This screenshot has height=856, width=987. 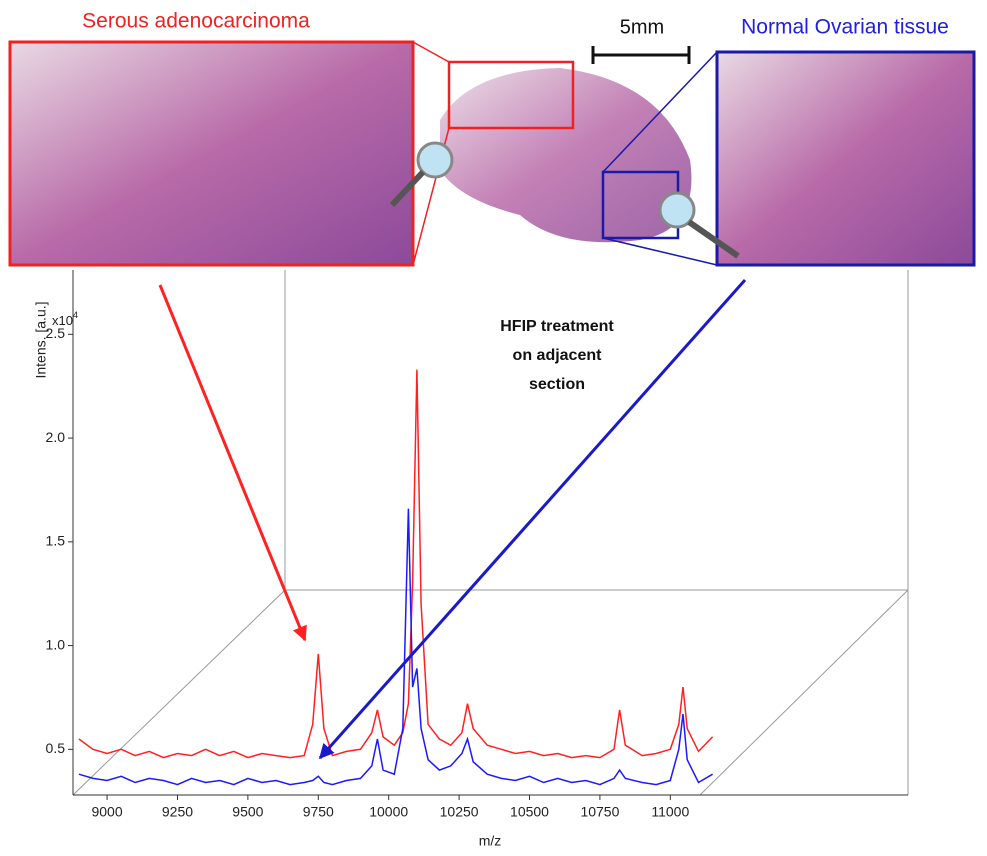 I want to click on scale-bar, so click(x=641, y=55).